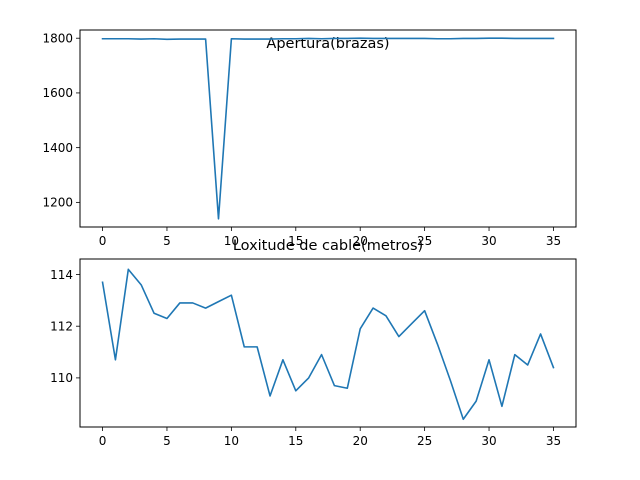 The height and width of the screenshot is (480, 640). What do you see at coordinates (327, 44) in the screenshot?
I see `chart-title-apertura: Apertura(brazas)` at bounding box center [327, 44].